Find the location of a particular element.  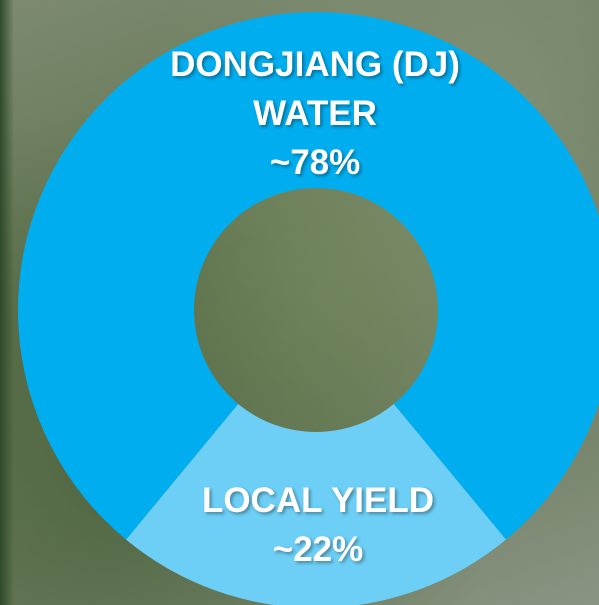

value-label: ~78% is located at coordinates (315, 162).